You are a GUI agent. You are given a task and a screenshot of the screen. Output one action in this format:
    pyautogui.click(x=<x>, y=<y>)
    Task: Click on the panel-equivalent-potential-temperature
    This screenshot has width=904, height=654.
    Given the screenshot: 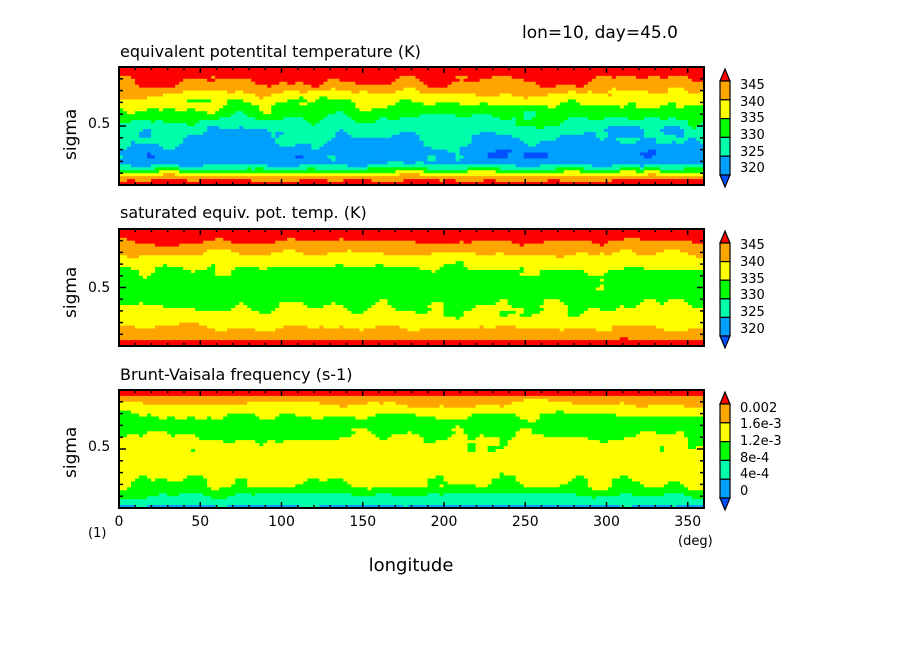 What is the action you would take?
    pyautogui.click(x=424, y=127)
    